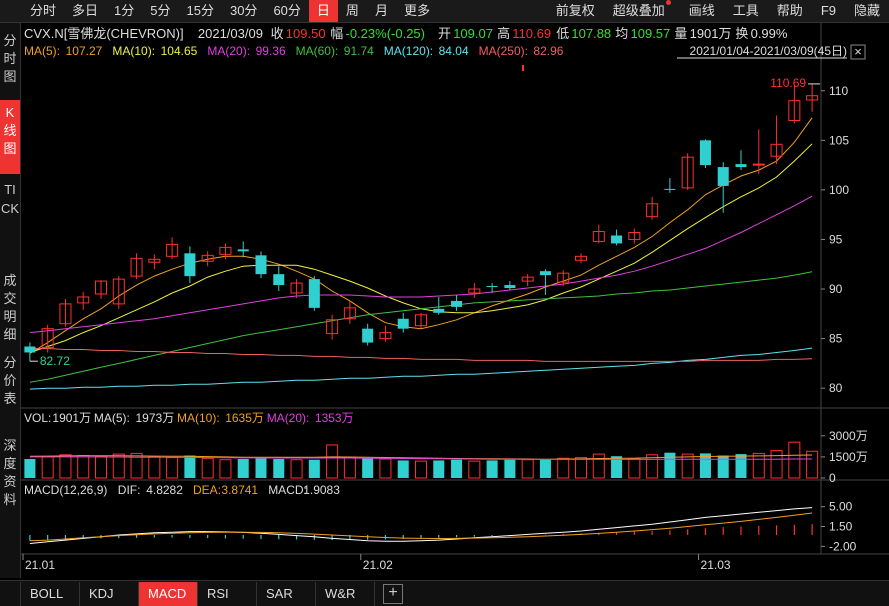 This screenshot has width=889, height=606. What do you see at coordinates (65, 490) in the screenshot?
I see `macd-legend-label-0: MACD(12,26,9)` at bounding box center [65, 490].